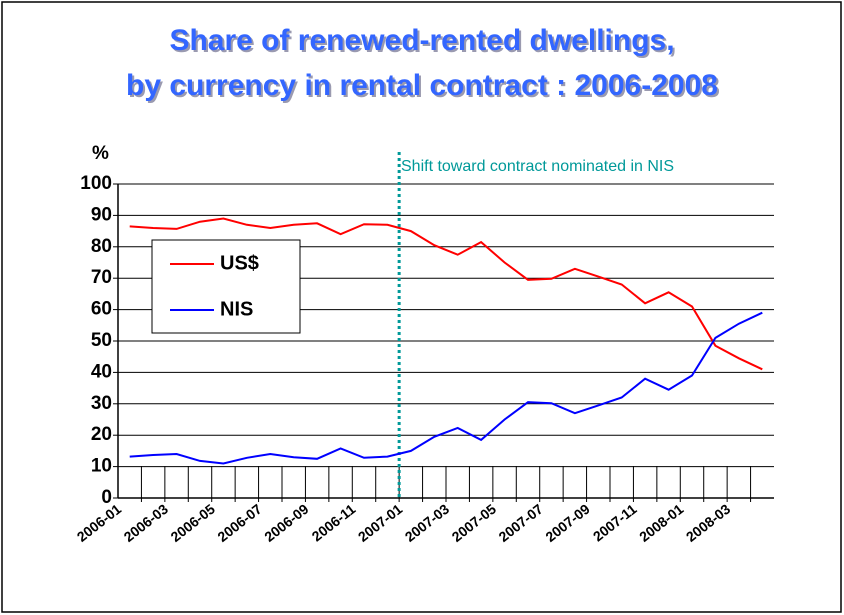 The width and height of the screenshot is (844, 615). I want to click on x-tick-label: 2008-03, so click(708, 523).